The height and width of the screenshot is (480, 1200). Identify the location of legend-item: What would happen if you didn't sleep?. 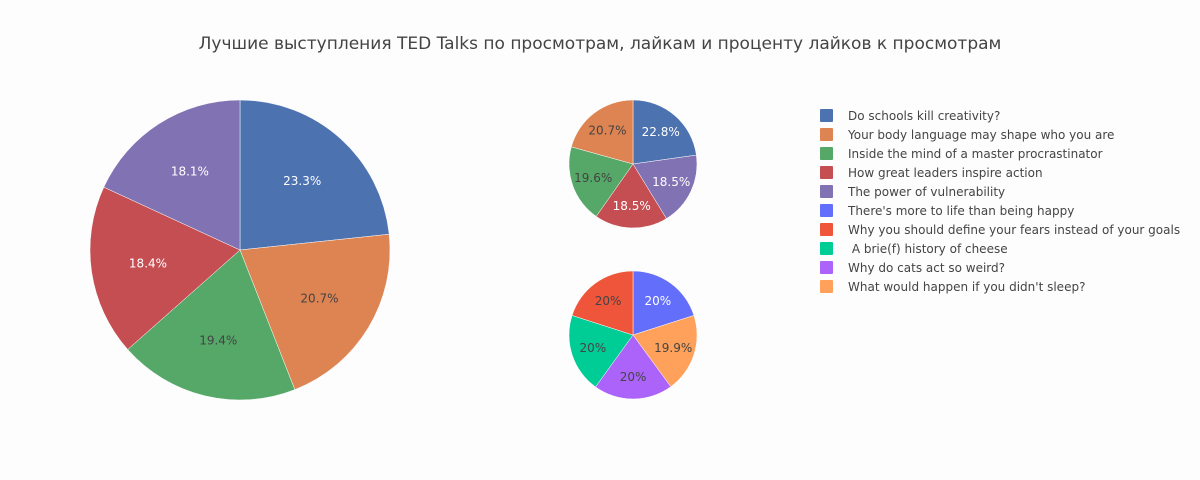
(1000, 286).